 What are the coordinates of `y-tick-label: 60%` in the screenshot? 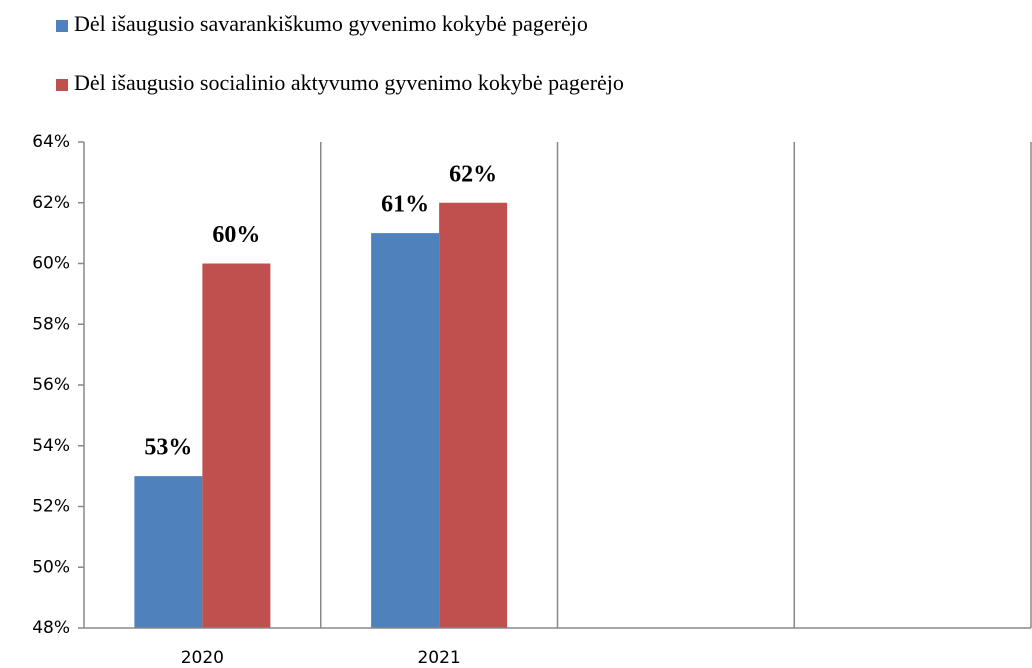 It's located at (51, 264).